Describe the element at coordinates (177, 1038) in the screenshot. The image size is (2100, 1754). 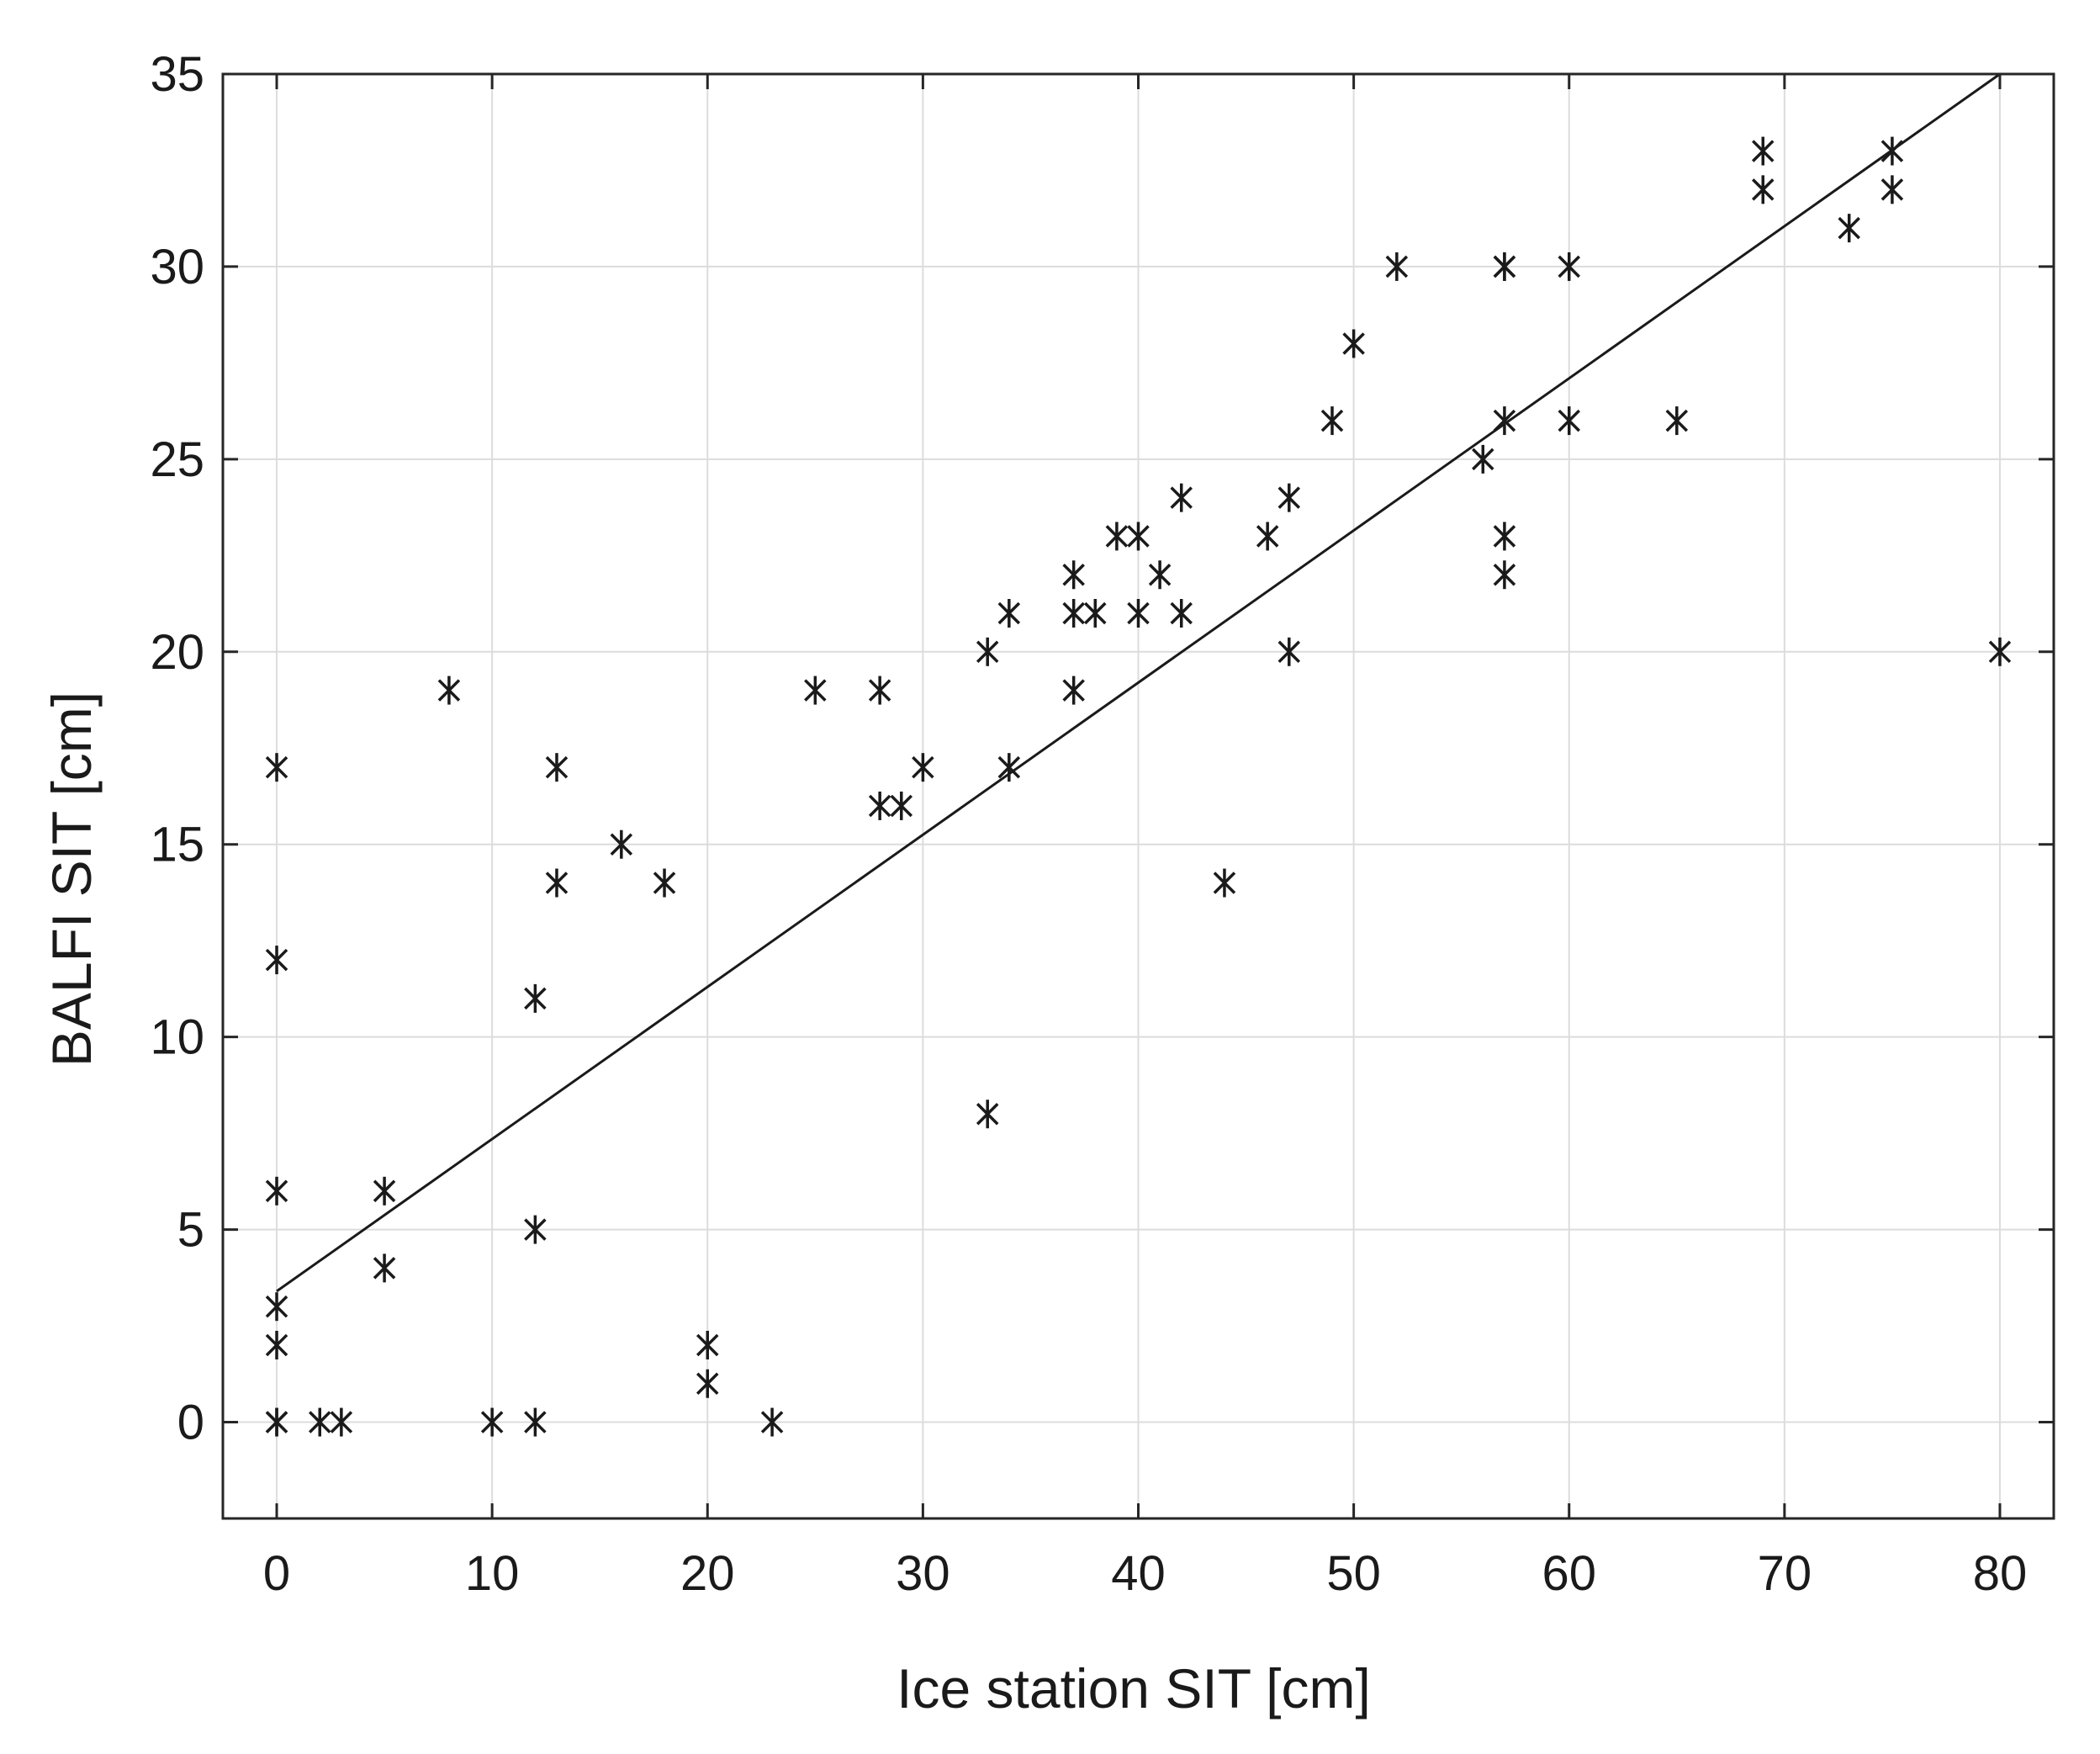
I see `y-tick-label: 10` at that location.